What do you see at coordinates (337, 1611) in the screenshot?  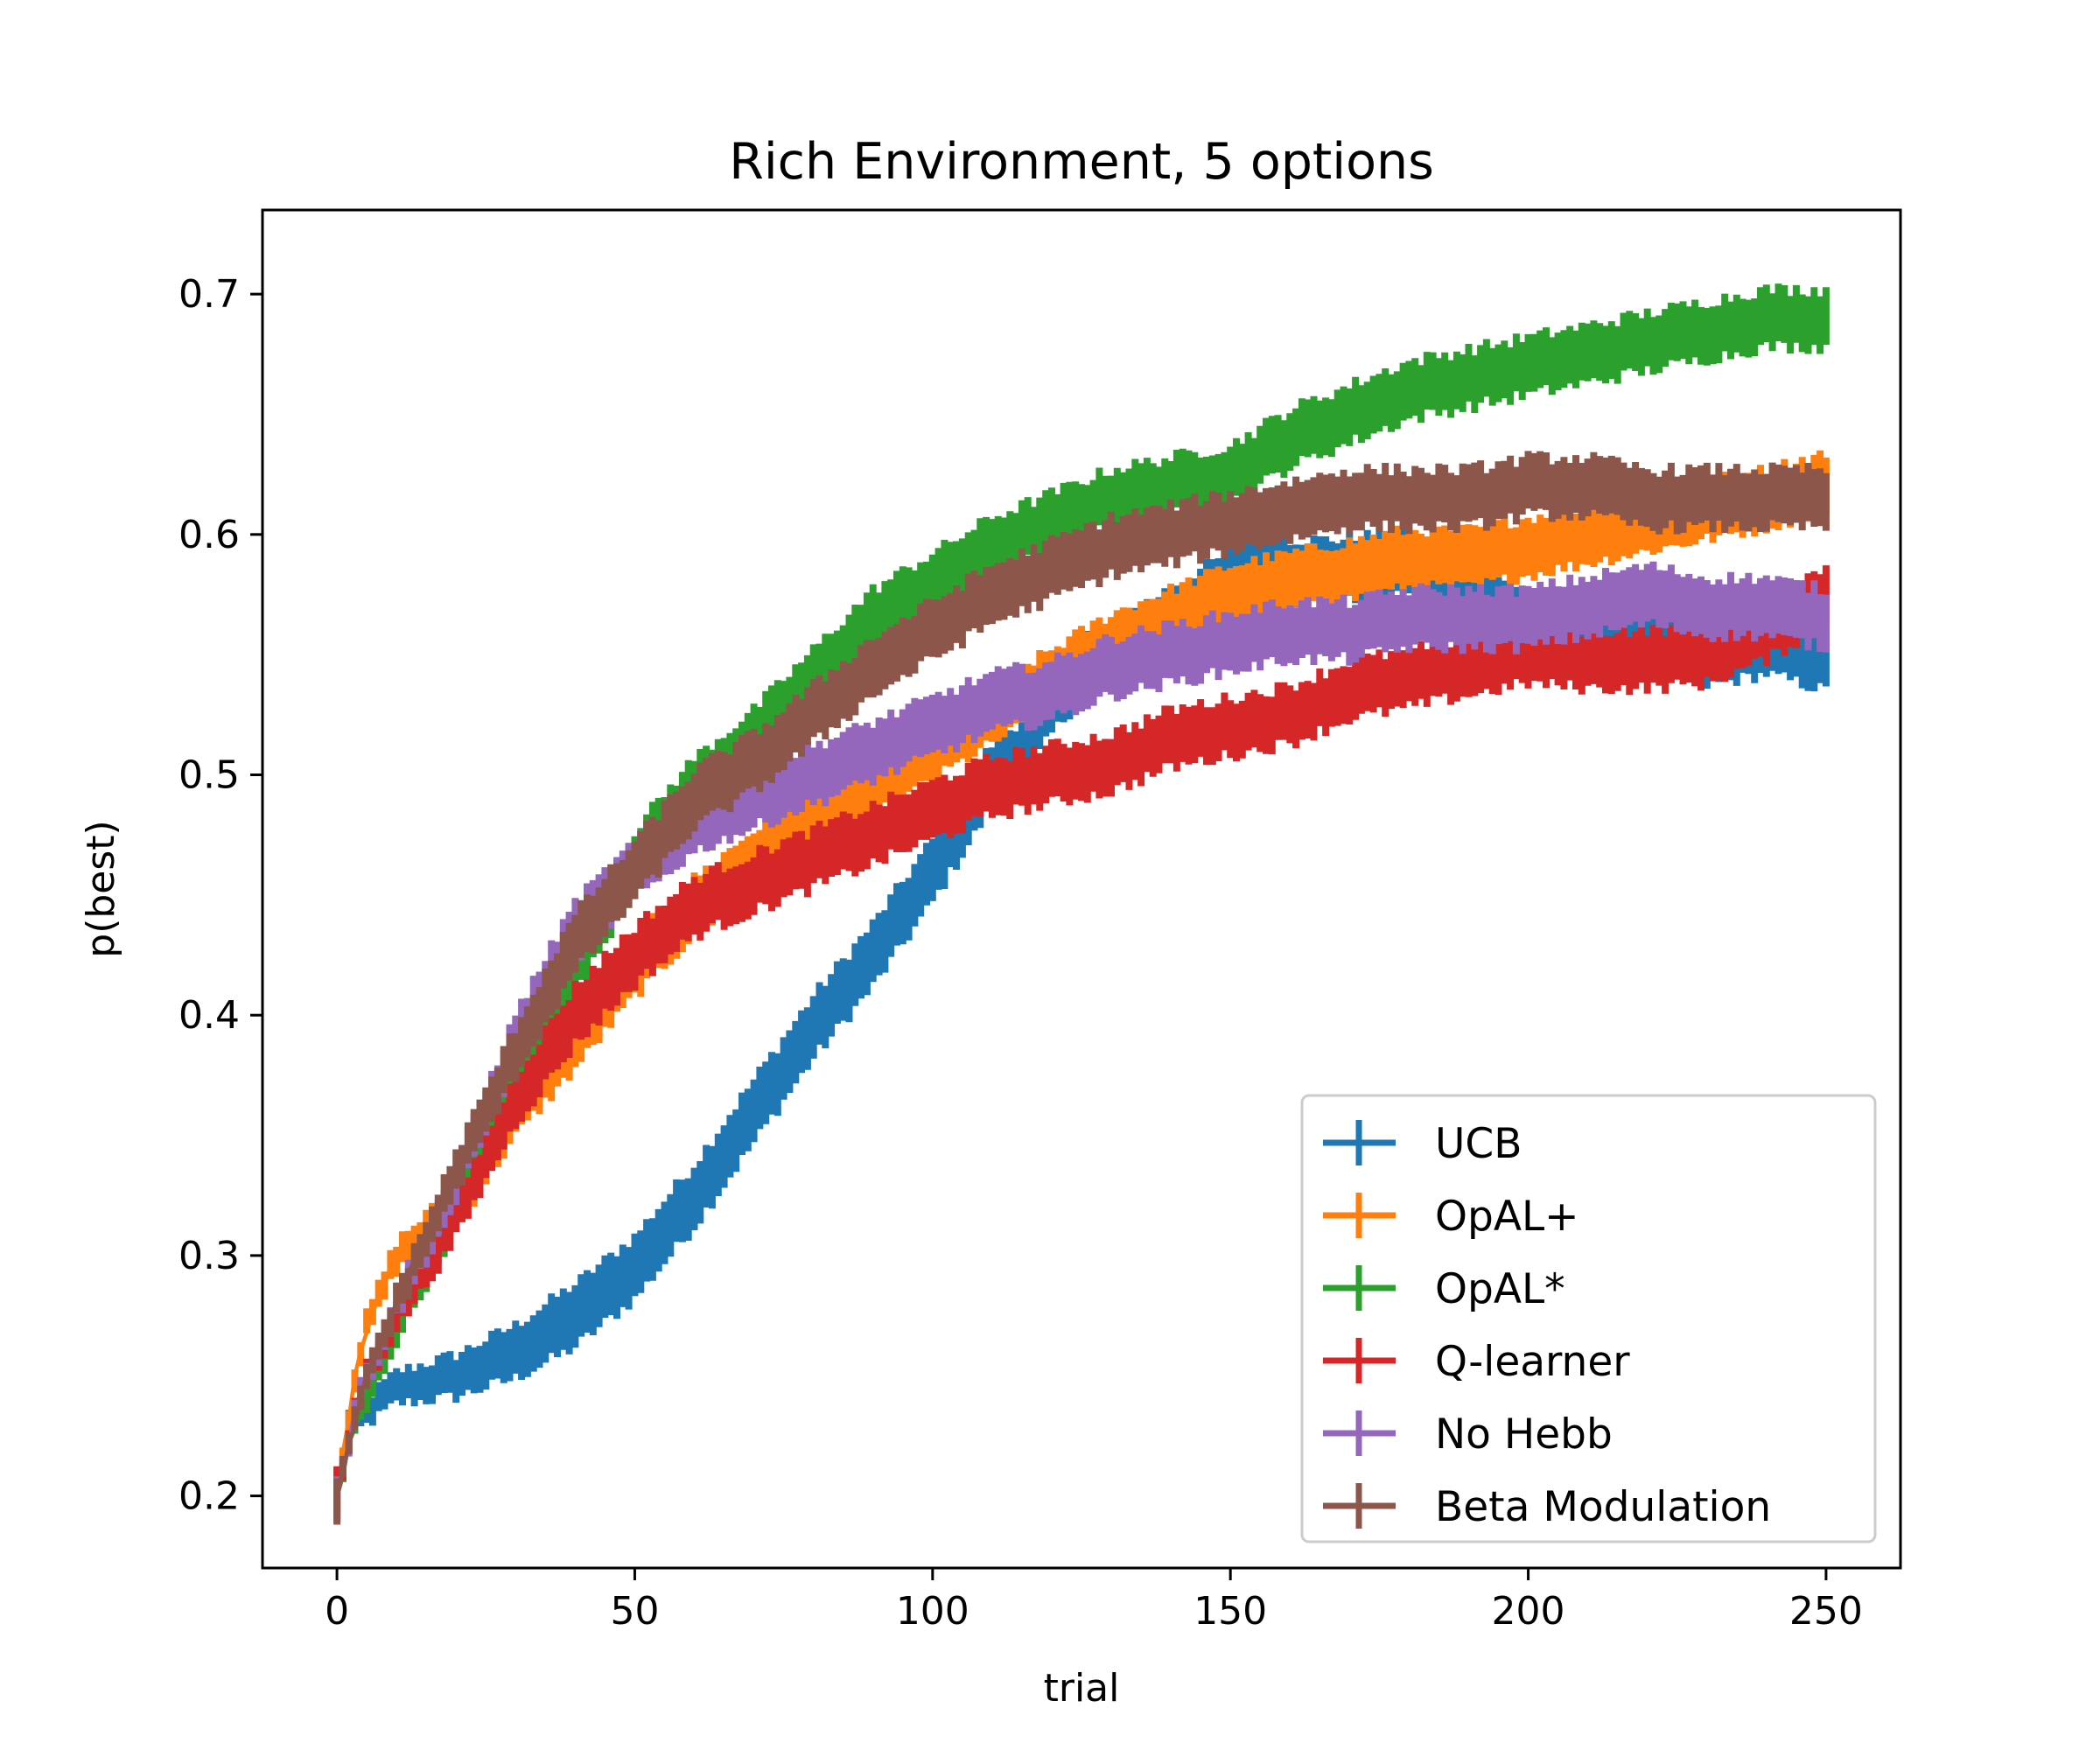 I see `x-tick-label: 0` at bounding box center [337, 1611].